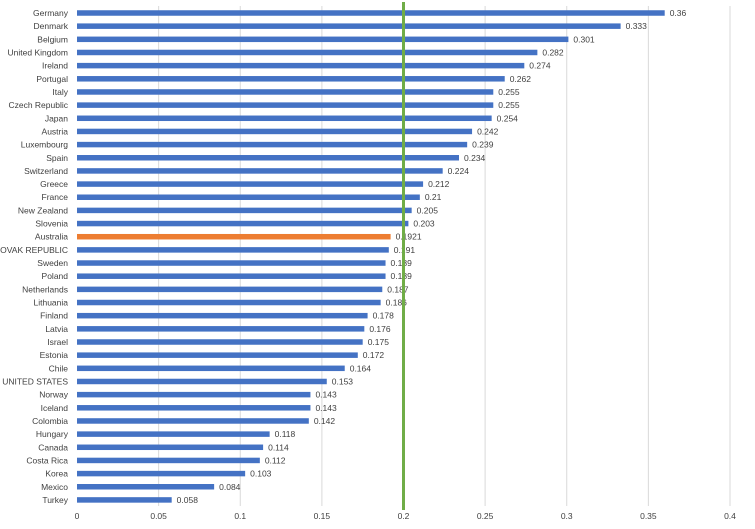 Image resolution: width=755 pixels, height=529 pixels. Describe the element at coordinates (60, 92) in the screenshot. I see `category-label: Italy` at that location.